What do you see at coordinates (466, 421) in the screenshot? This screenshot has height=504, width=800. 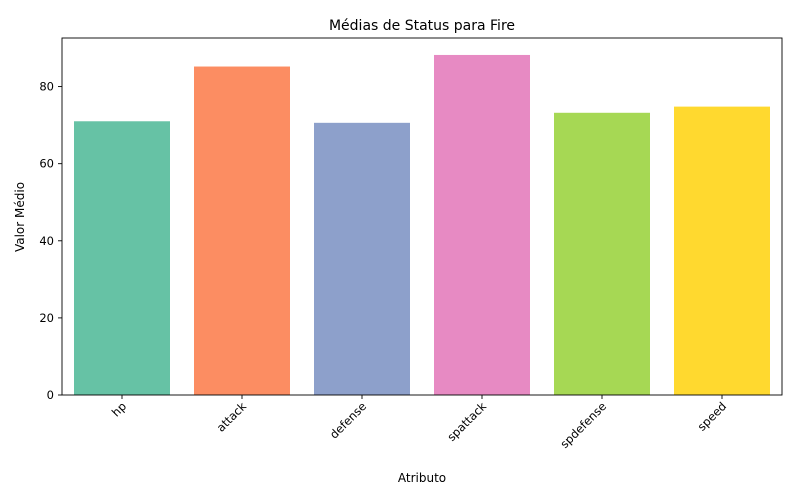 I see `x-tick-label-spattack: spattack` at bounding box center [466, 421].